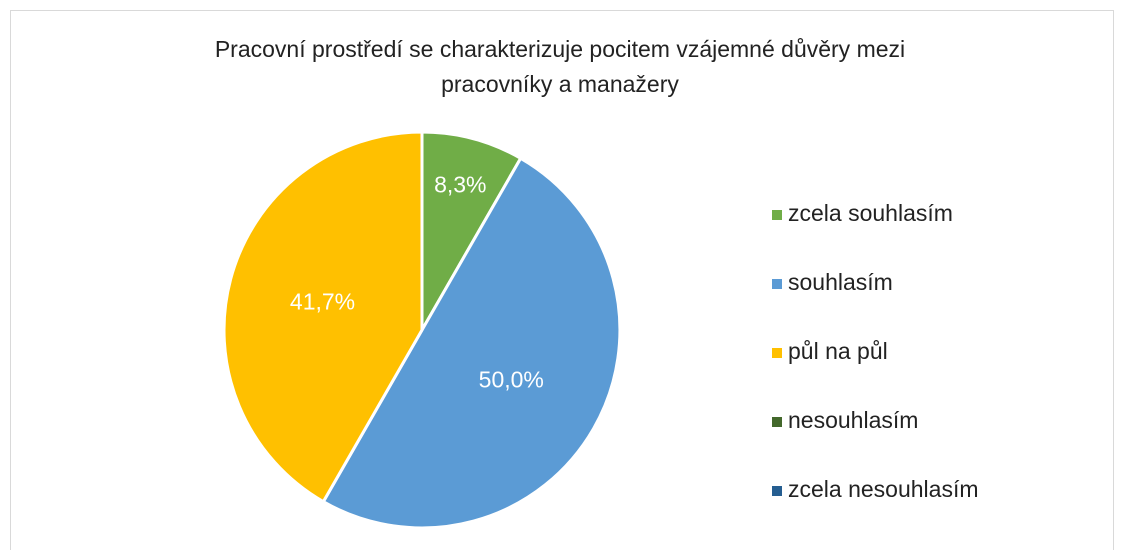  What do you see at coordinates (322, 302) in the screenshot?
I see `data-label: 41,7%` at bounding box center [322, 302].